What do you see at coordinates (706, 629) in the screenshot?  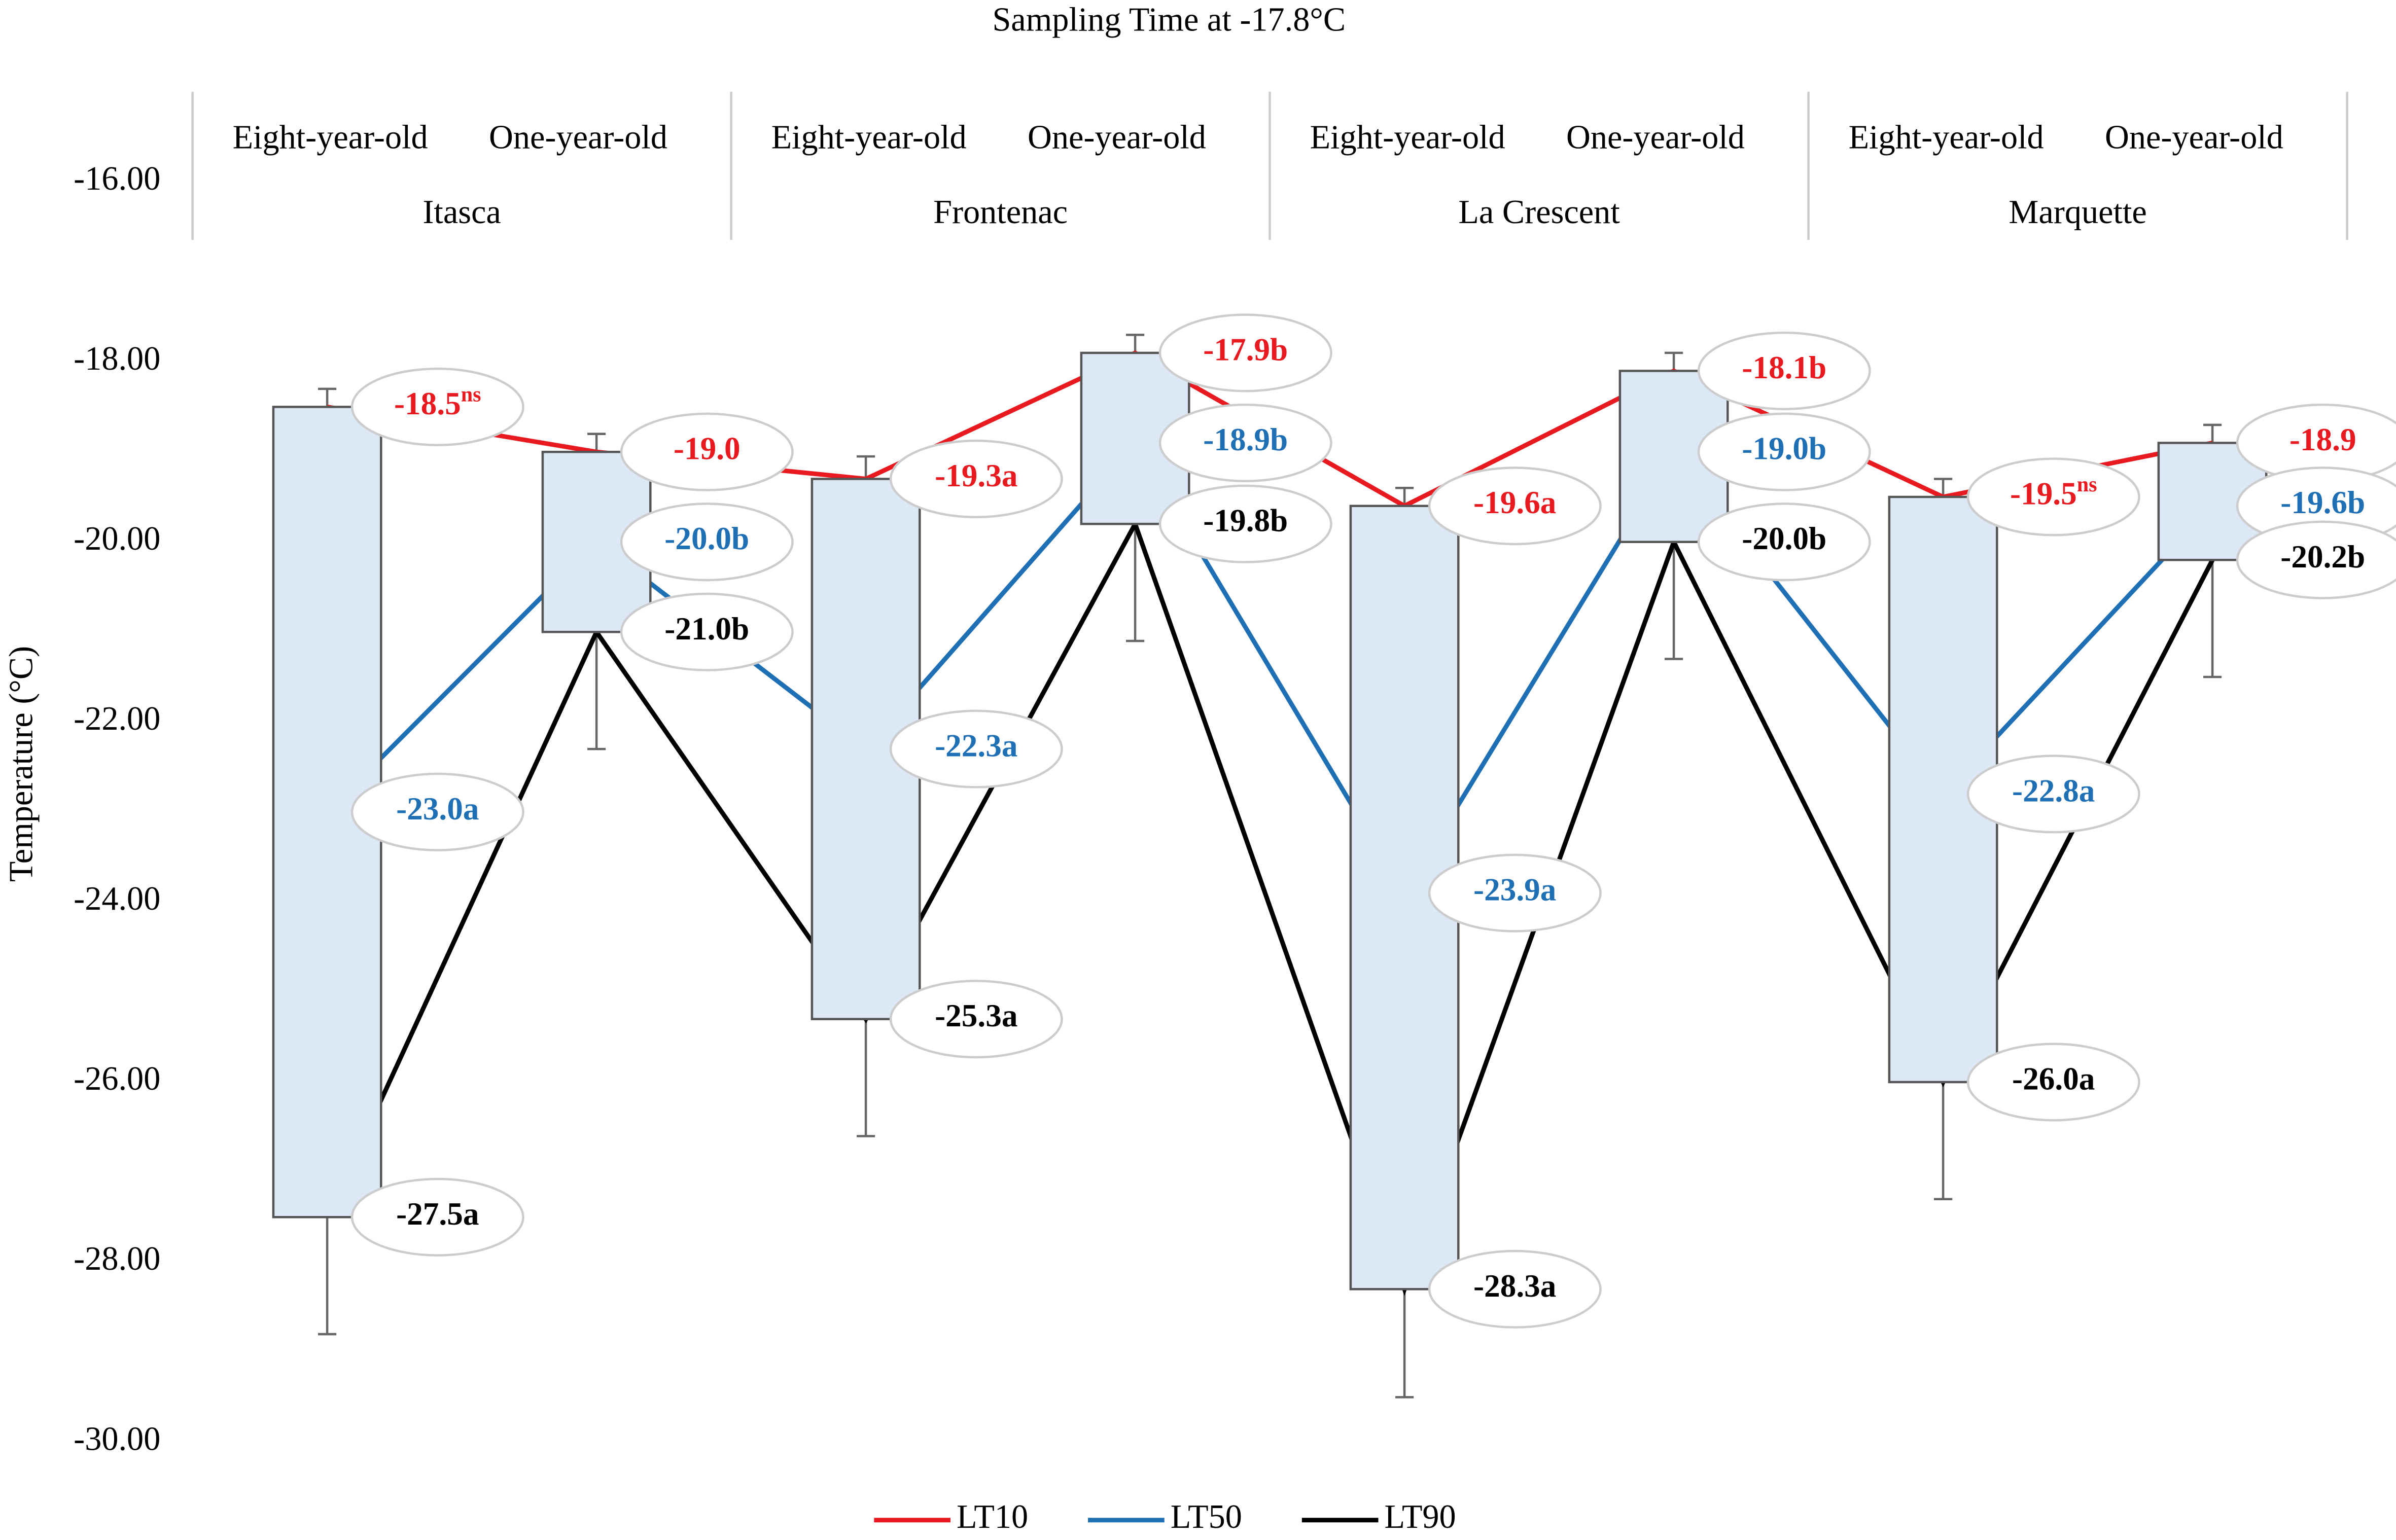 I see `value-label: -21.0b` at bounding box center [706, 629].